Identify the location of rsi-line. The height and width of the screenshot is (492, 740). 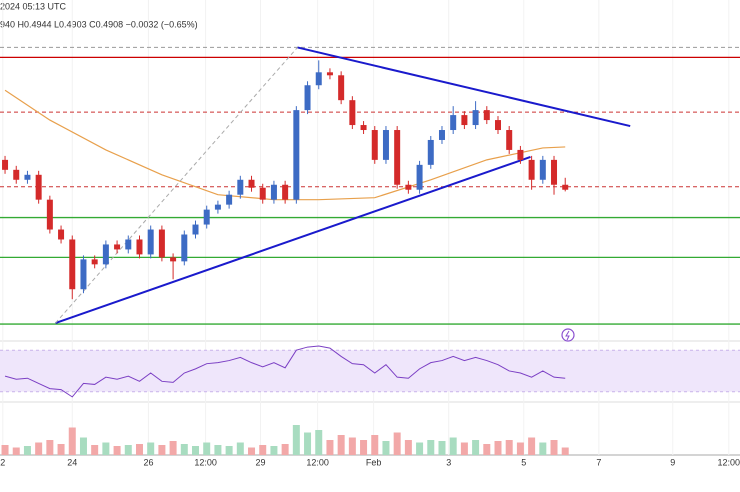
(285, 371).